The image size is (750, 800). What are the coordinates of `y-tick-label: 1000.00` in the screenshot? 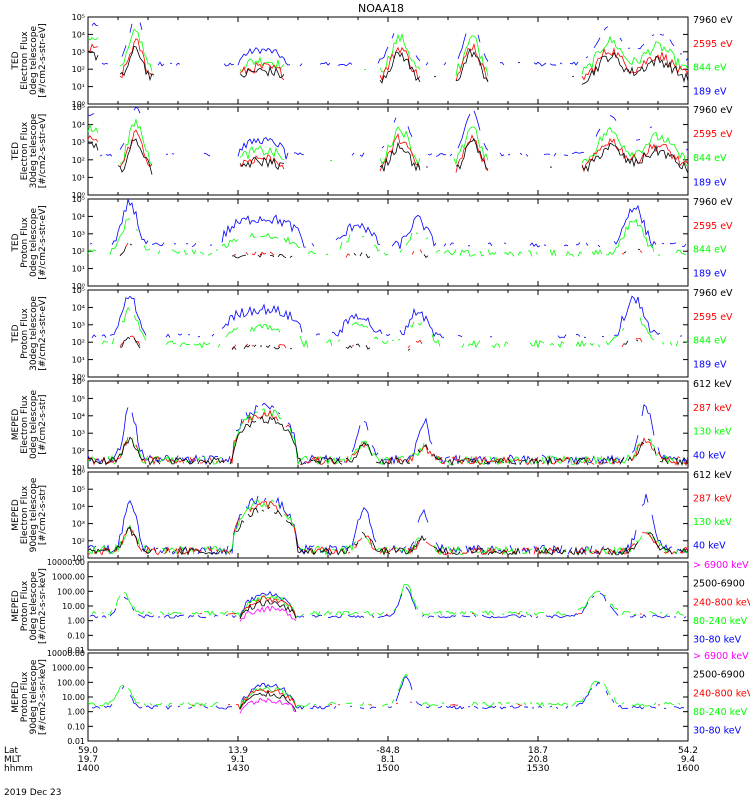 It's located at (68, 577).